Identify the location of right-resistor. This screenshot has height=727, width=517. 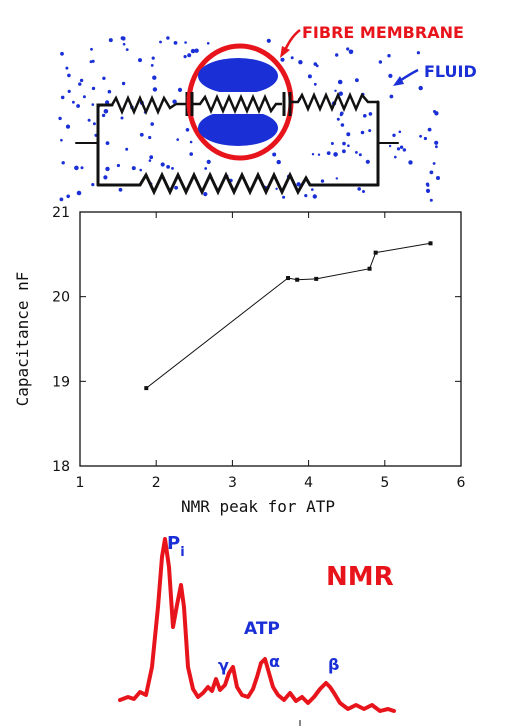
(334, 102).